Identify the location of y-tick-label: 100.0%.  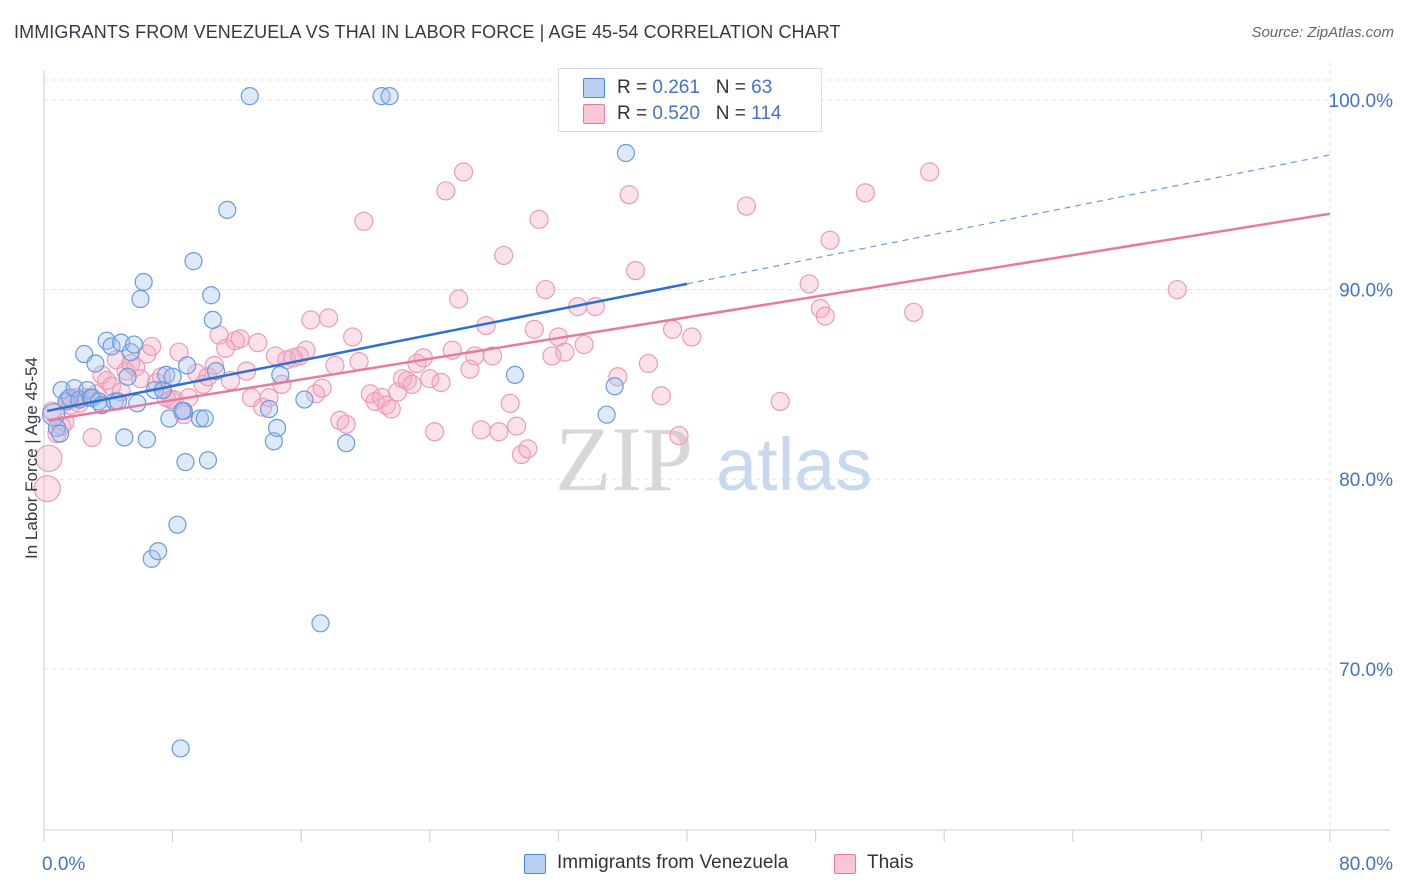
(1361, 101).